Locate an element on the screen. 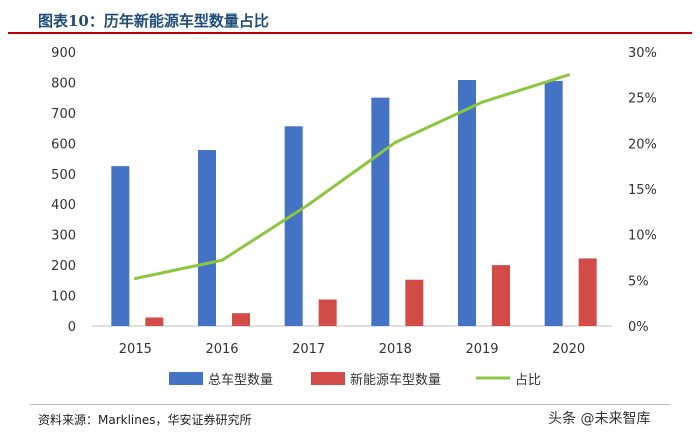 This screenshot has height=440, width=700. y-right-tick-label: 15% is located at coordinates (642, 190).